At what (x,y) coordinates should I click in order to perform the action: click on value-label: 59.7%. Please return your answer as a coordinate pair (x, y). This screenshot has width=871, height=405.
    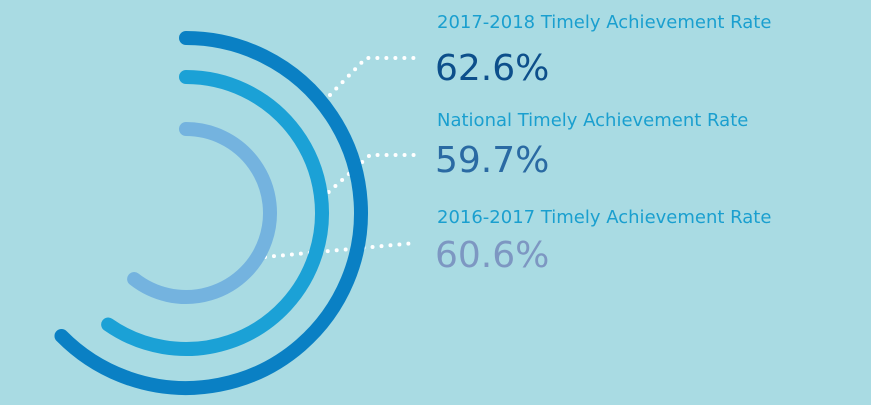
    Looking at the image, I should click on (492, 160).